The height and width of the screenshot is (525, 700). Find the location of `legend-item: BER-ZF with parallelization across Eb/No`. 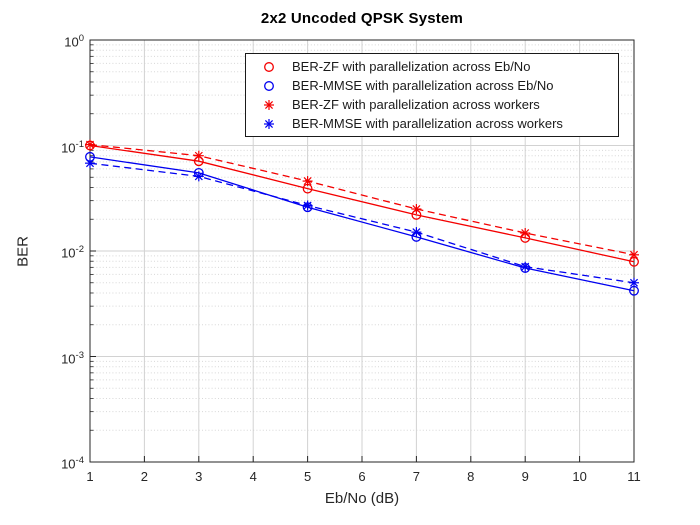

legend-item: BER-ZF with parallelization across Eb/No is located at coordinates (432, 66).